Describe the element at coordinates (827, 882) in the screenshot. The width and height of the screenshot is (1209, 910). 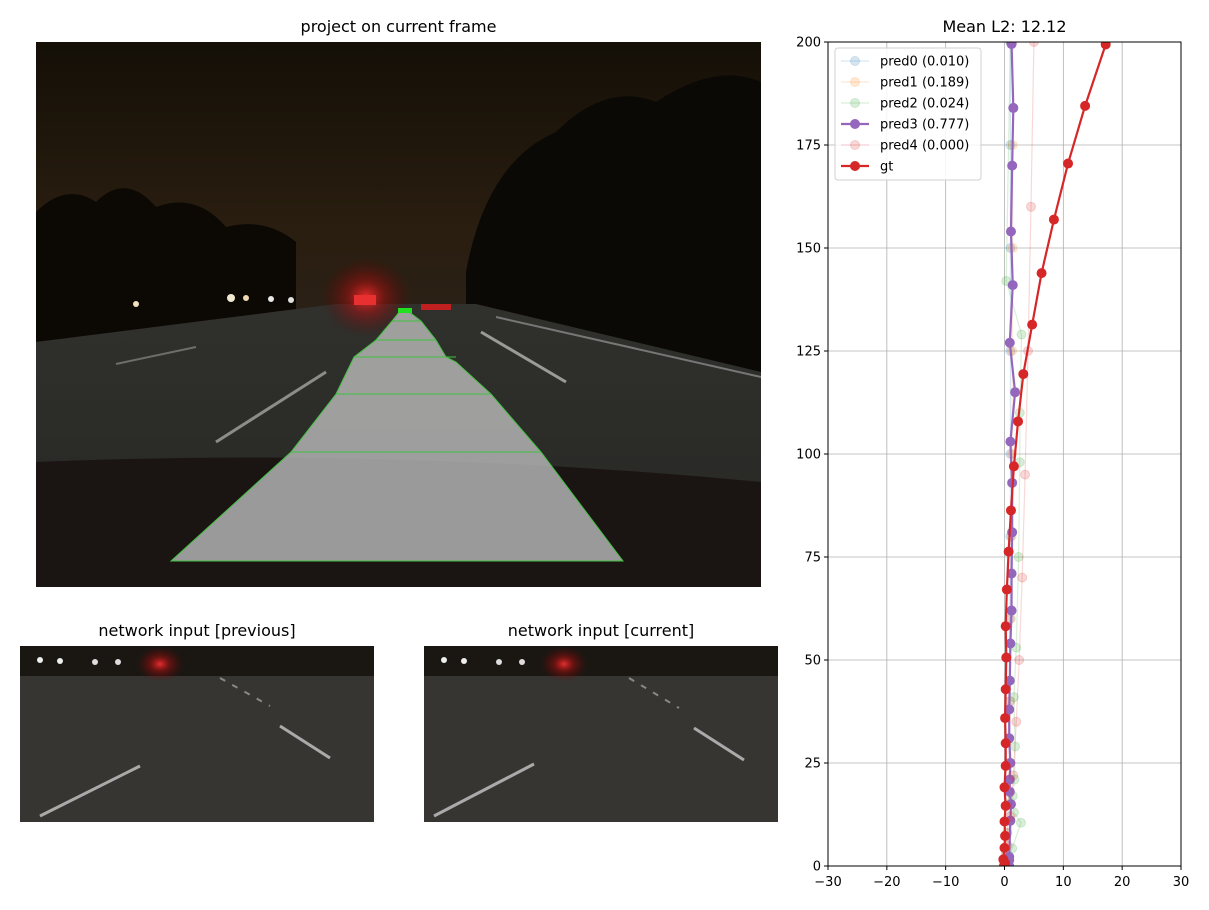
I see `x-tick-label: −30` at that location.